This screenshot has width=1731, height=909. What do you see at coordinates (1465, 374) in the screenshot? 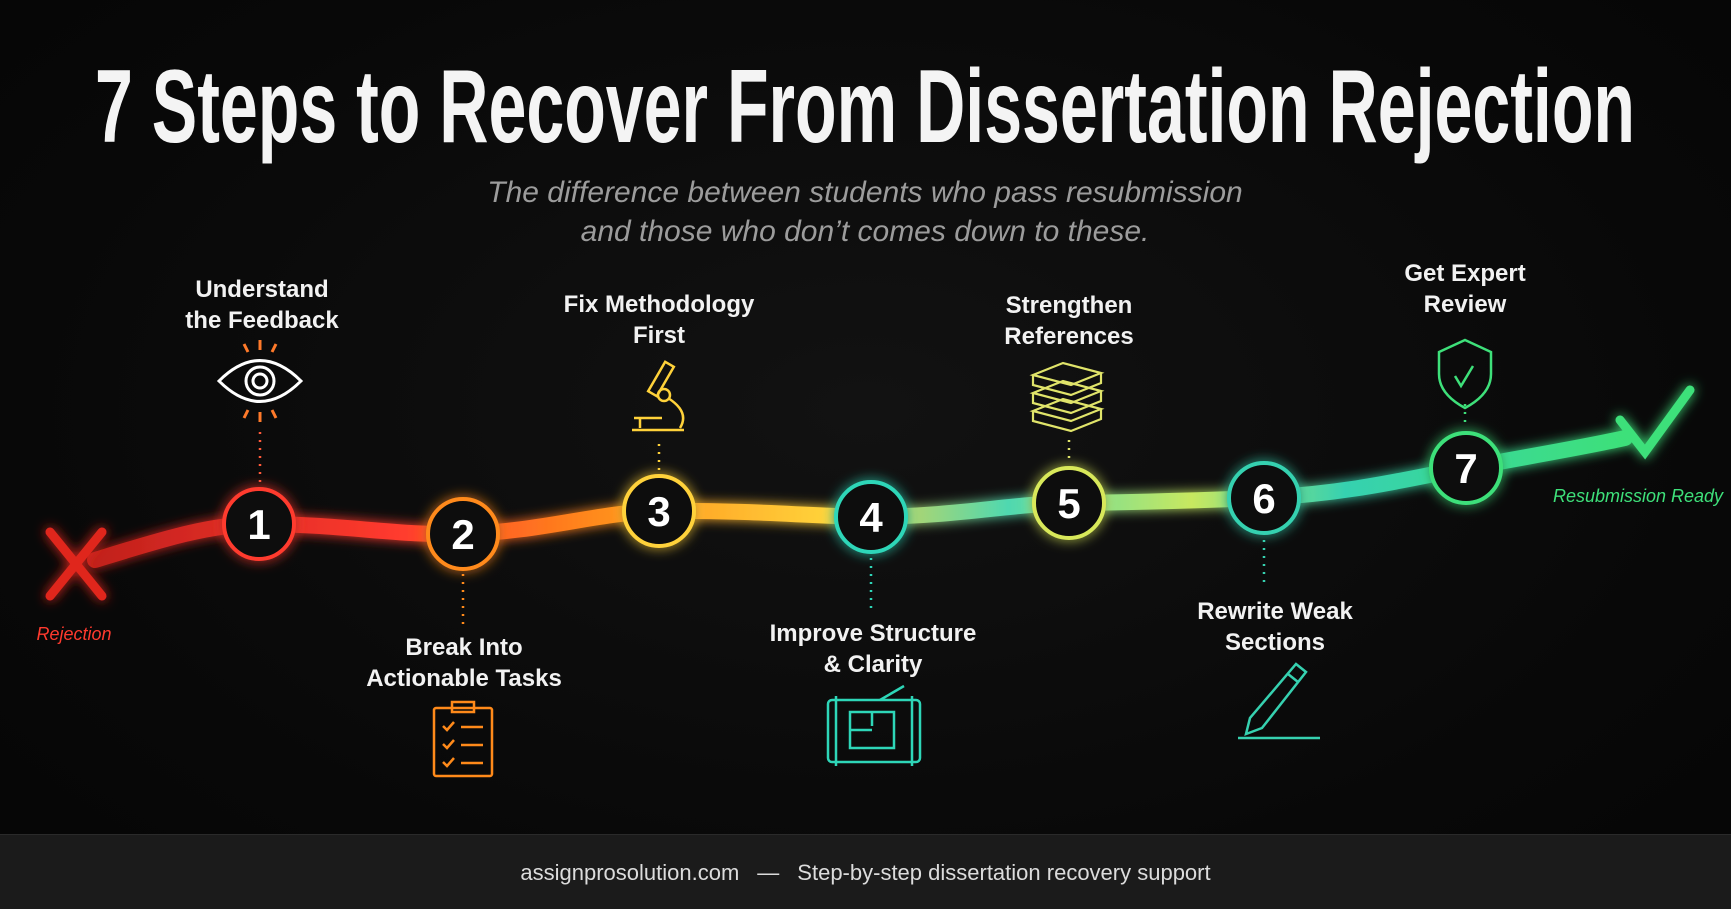
I see `shield-check-icon` at bounding box center [1465, 374].